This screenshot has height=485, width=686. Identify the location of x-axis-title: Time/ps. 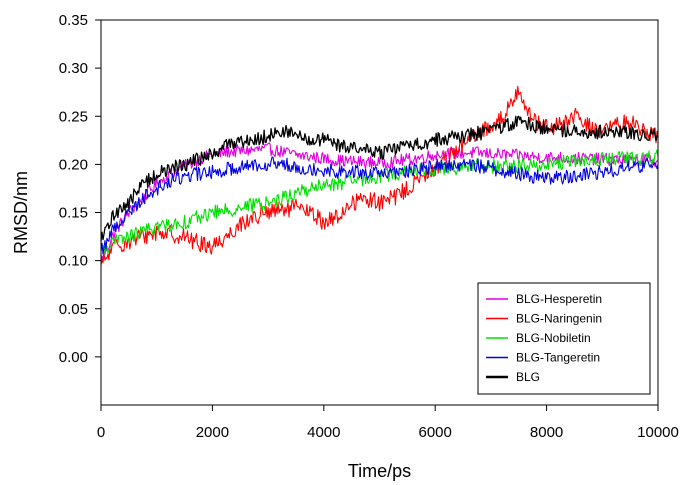
(379, 471).